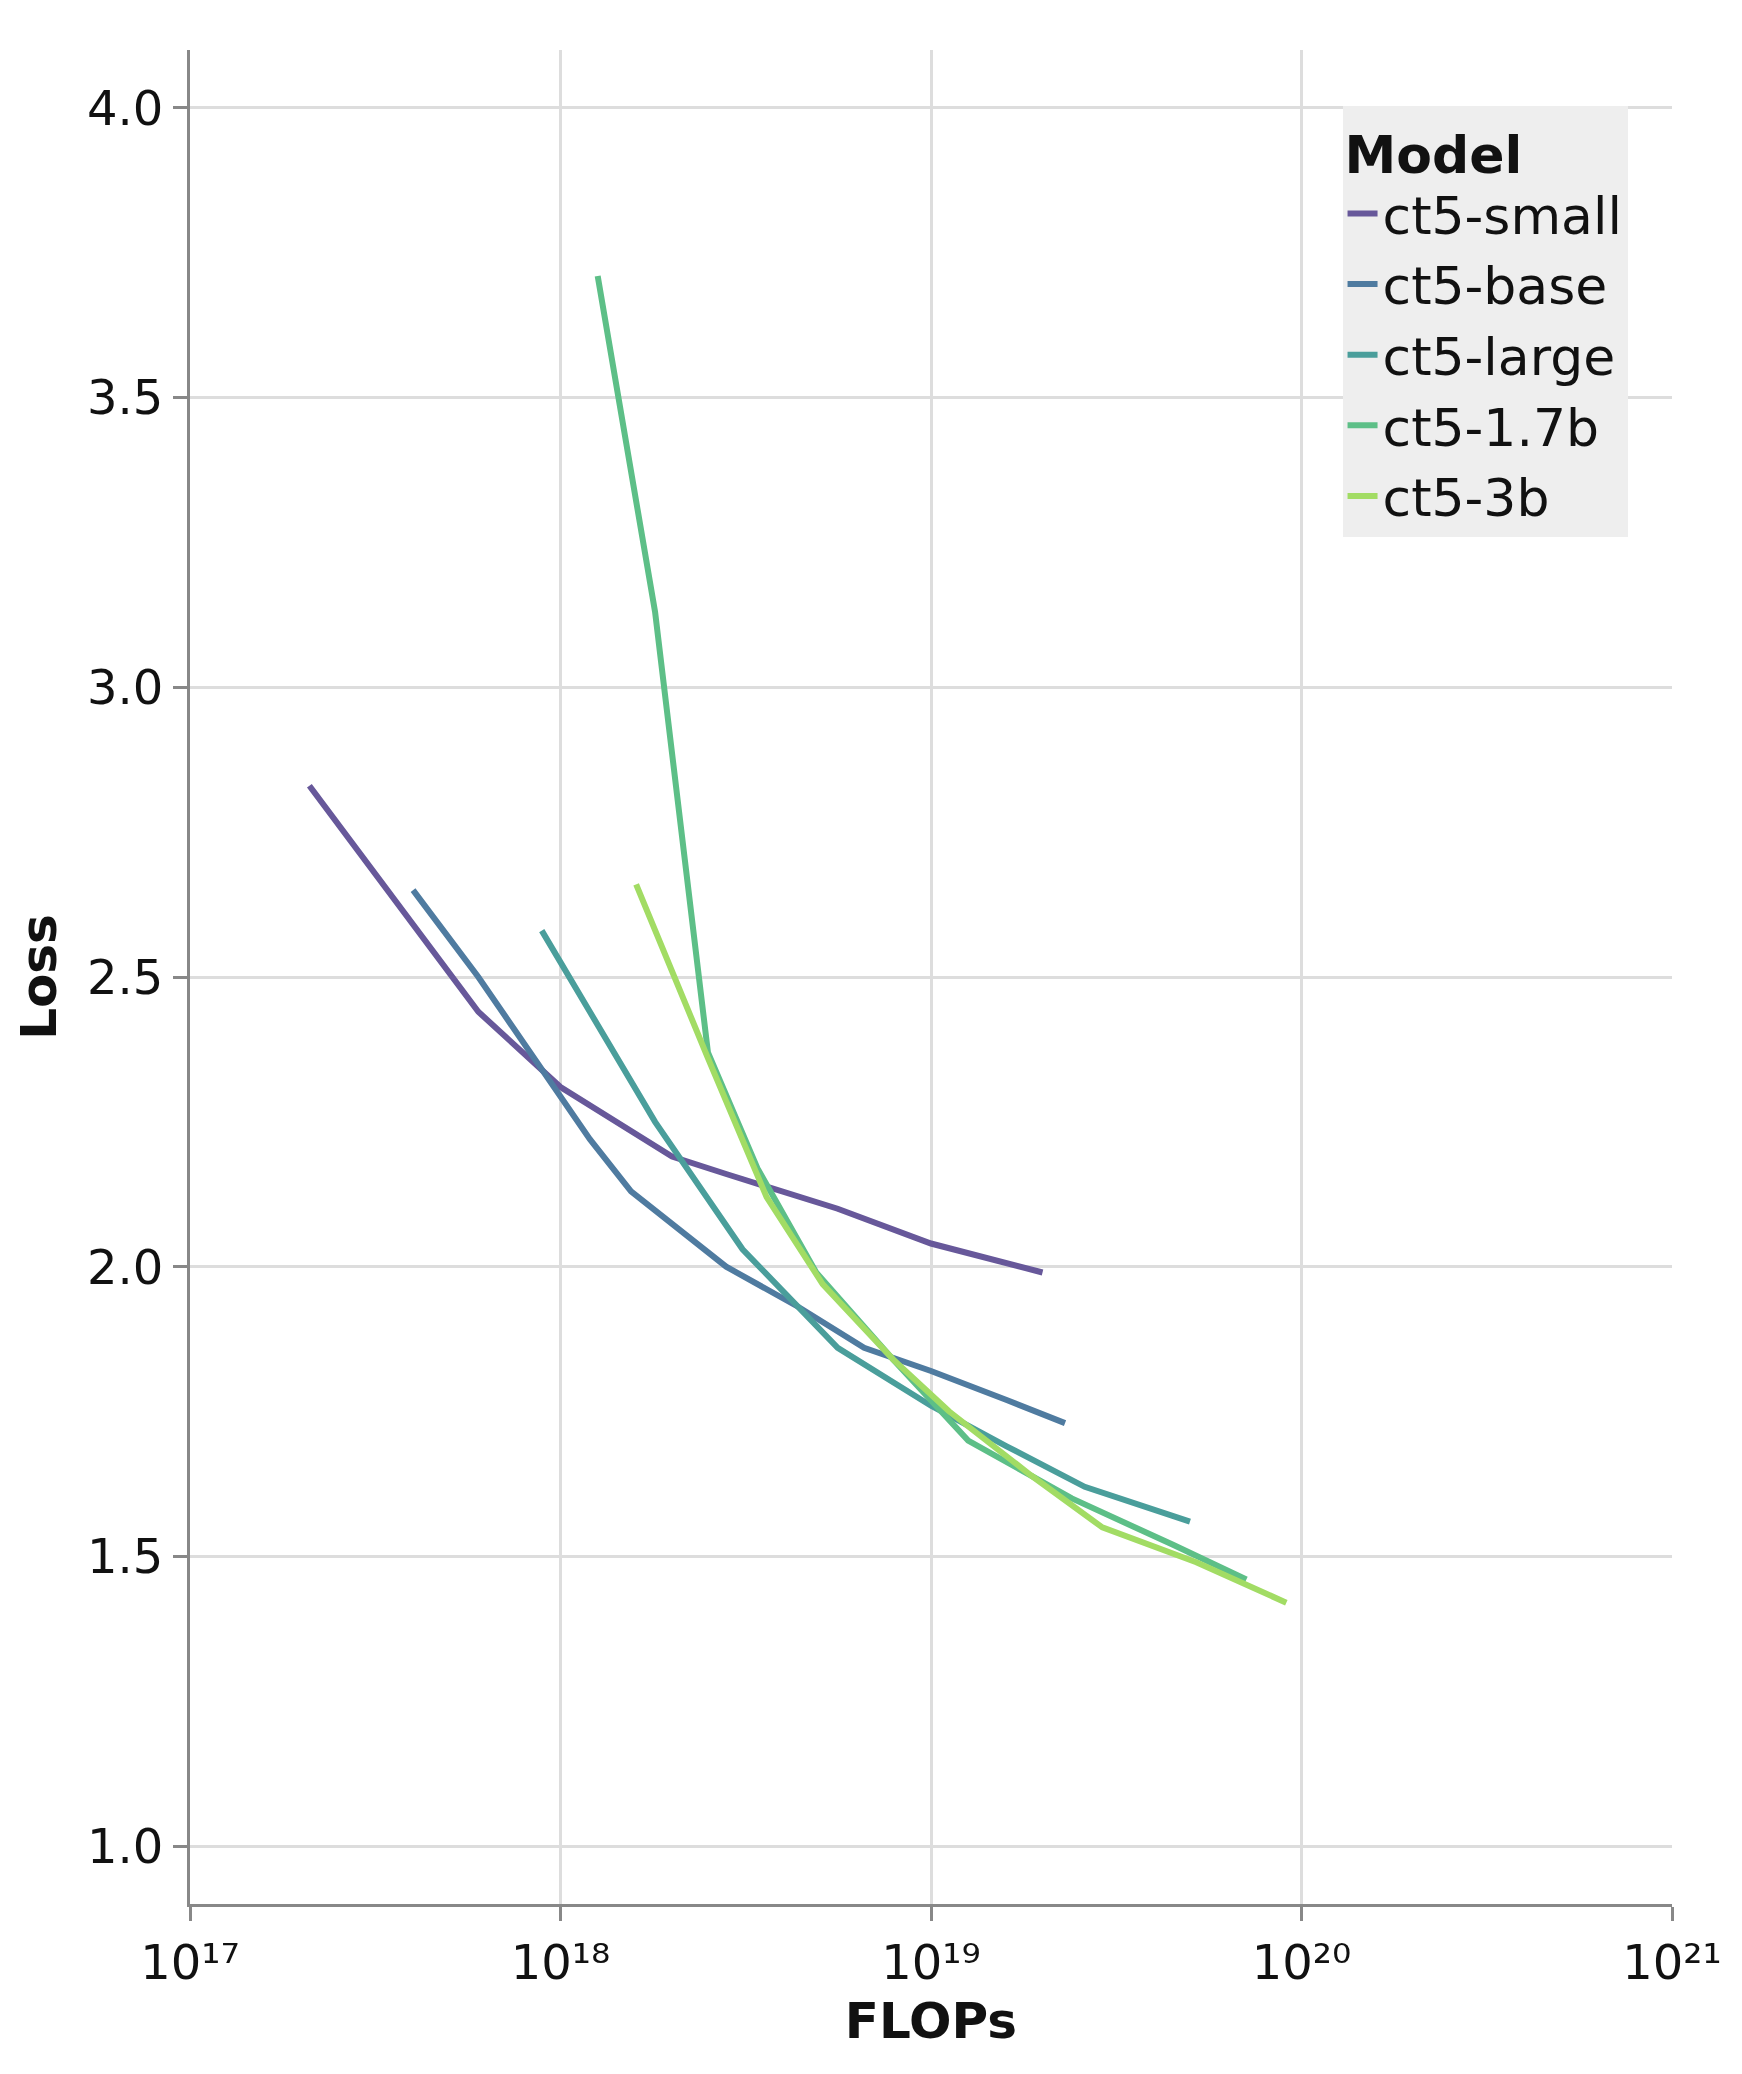 The width and height of the screenshot is (1742, 2074). I want to click on x-tick-label: 10²¹, so click(1672, 1961).